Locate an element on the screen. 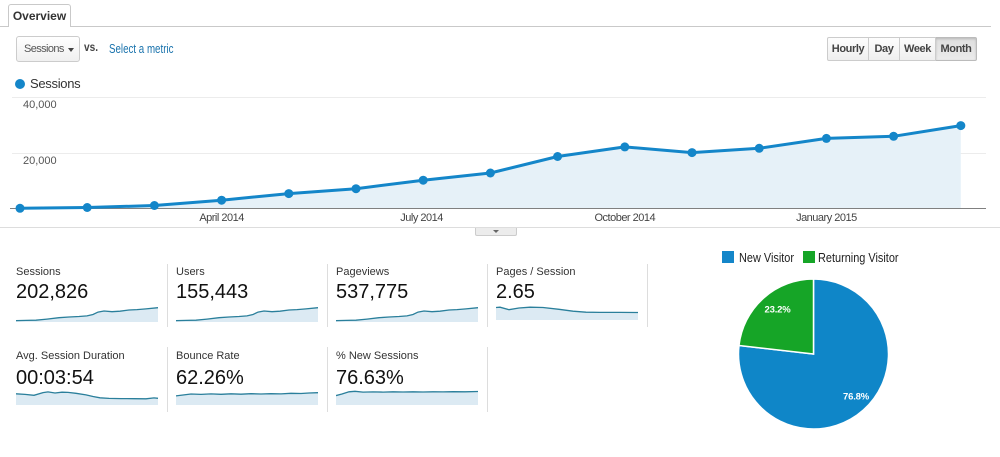 This screenshot has width=1000, height=457. svg-text: 20,000 is located at coordinates (40, 161).